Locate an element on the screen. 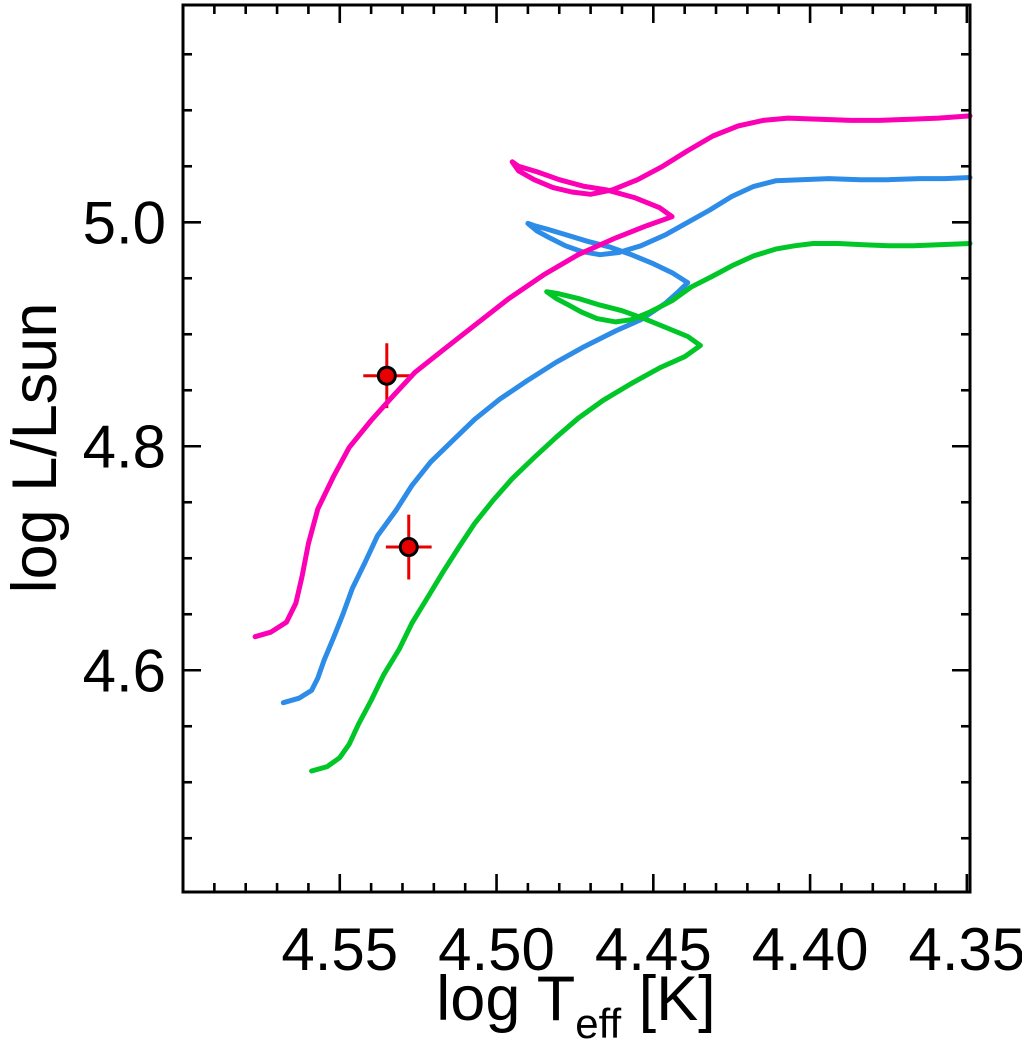 The width and height of the screenshot is (1022, 1058). x-tick-label: 4.45 is located at coordinates (653, 949).